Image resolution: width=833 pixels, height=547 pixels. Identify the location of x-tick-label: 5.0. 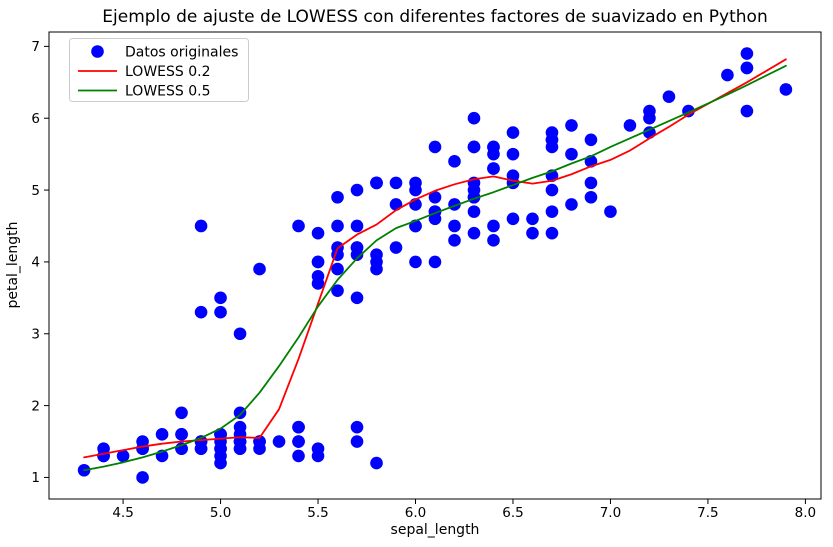
(220, 513).